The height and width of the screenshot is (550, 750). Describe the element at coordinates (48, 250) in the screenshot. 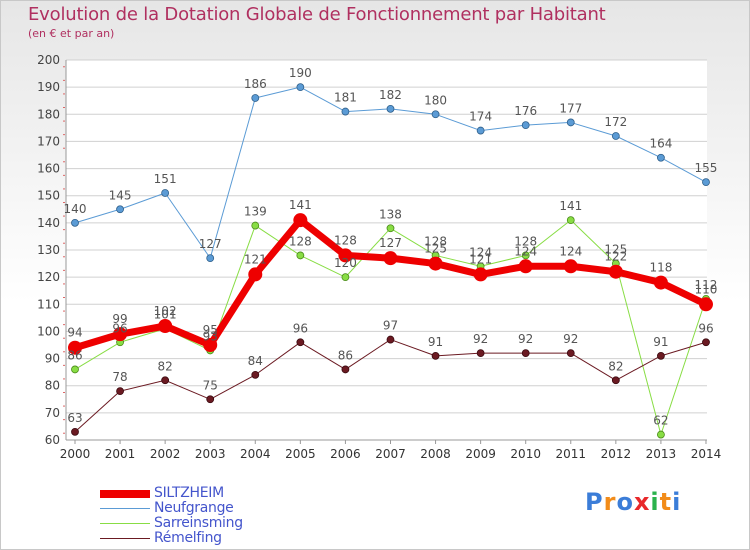

I see `y-tick-label: 130` at that location.